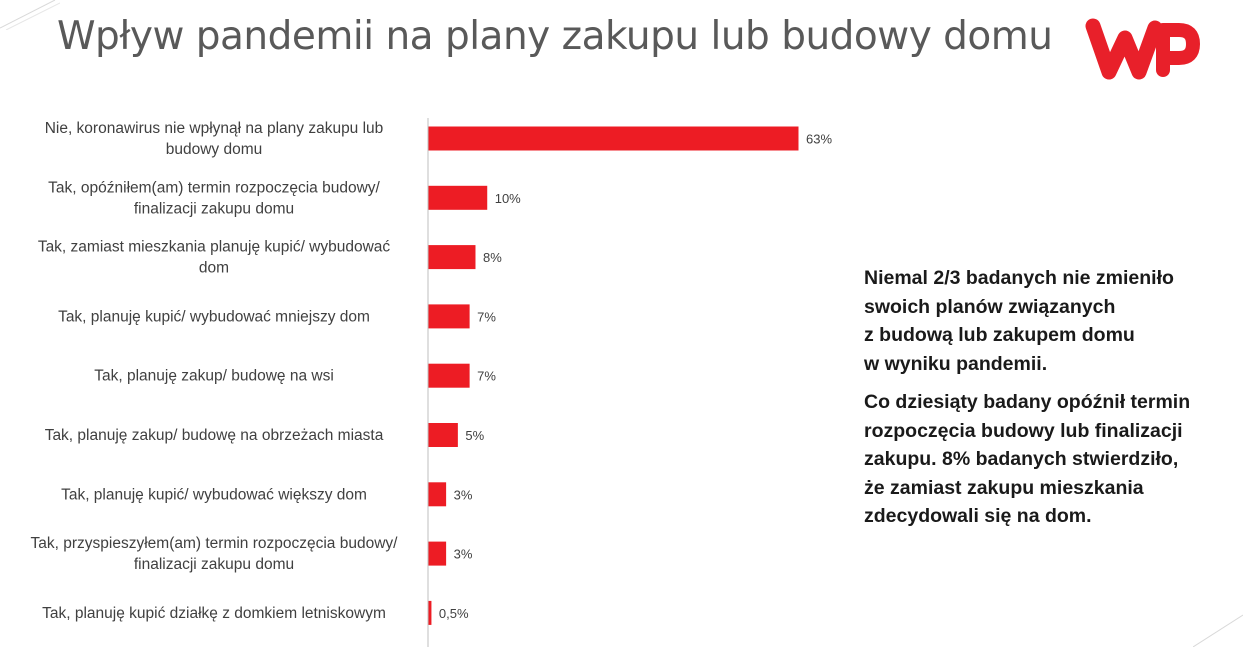  Describe the element at coordinates (819, 139) in the screenshot. I see `data-label: 63%` at that location.